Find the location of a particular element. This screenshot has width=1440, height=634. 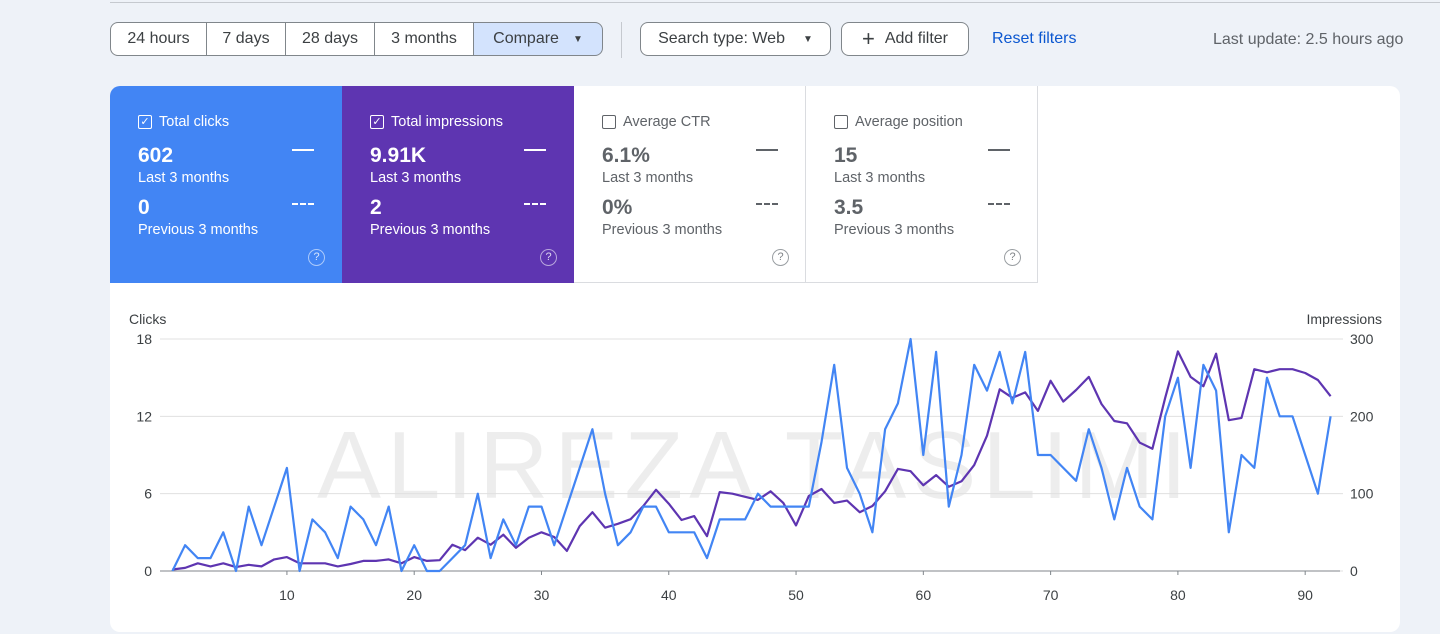

x-tick-label: 40 is located at coordinates (669, 595).